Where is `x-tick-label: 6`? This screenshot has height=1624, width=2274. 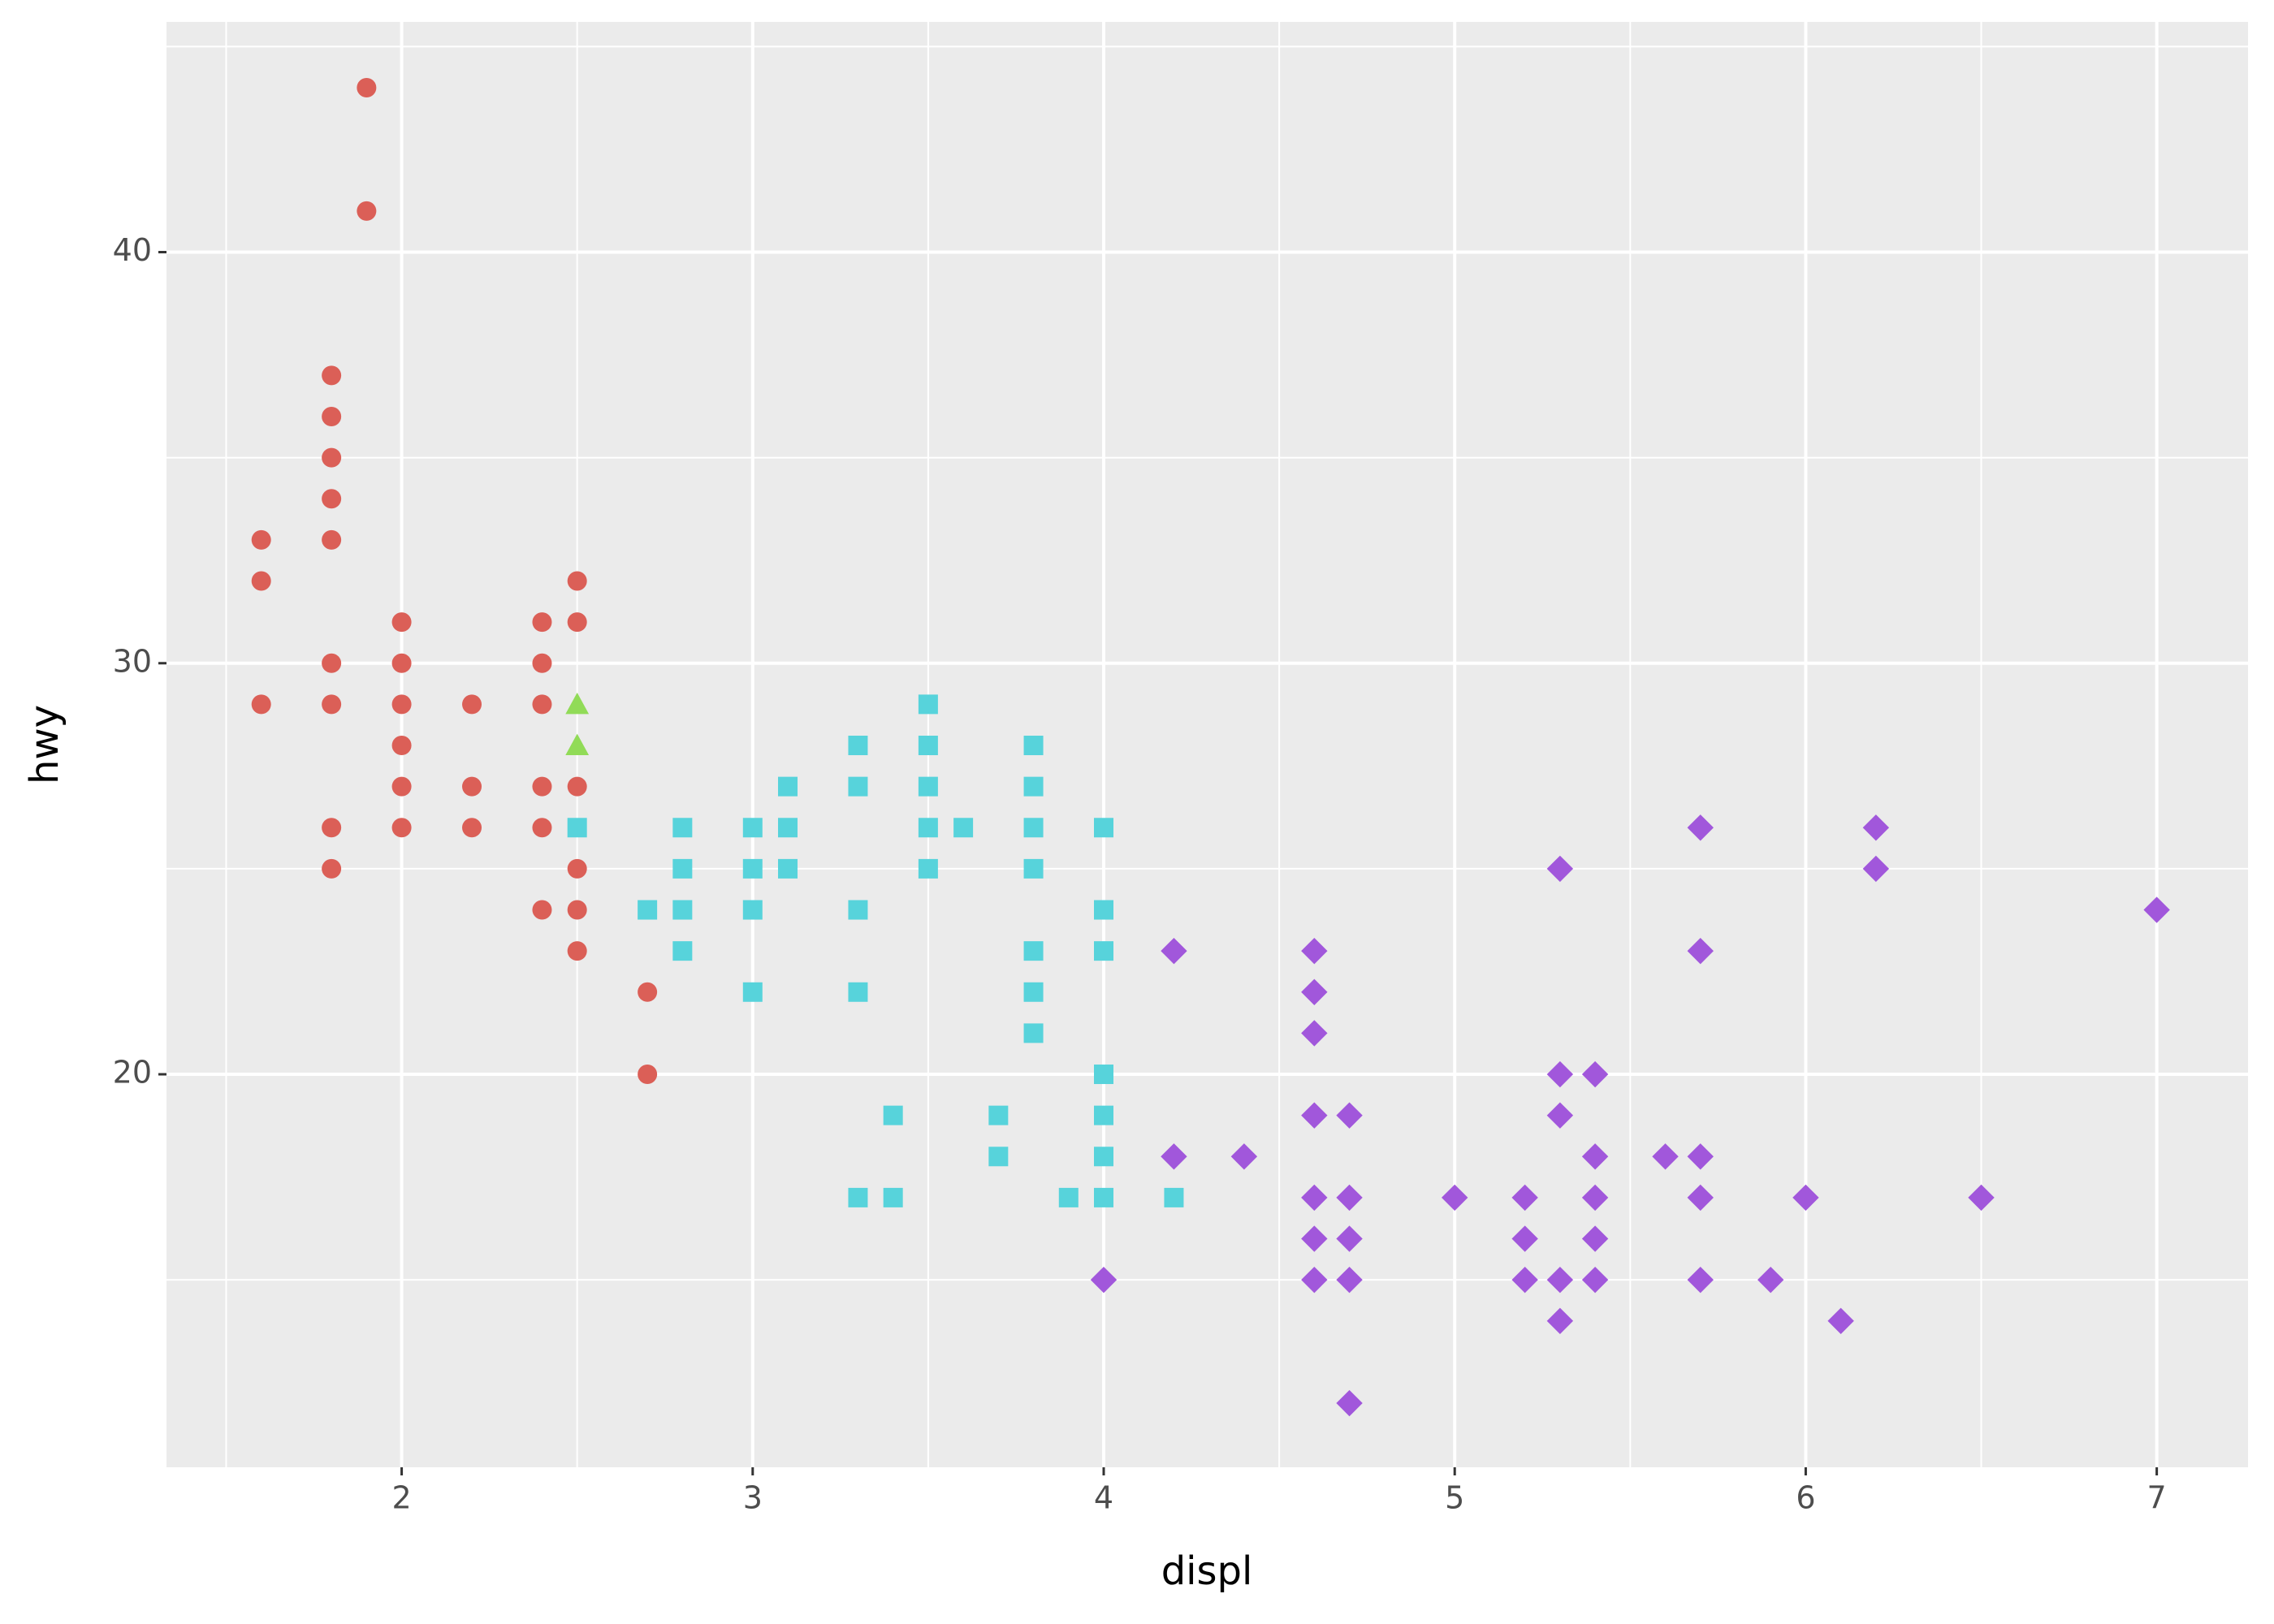
x-tick-label: 6 is located at coordinates (1805, 1498).